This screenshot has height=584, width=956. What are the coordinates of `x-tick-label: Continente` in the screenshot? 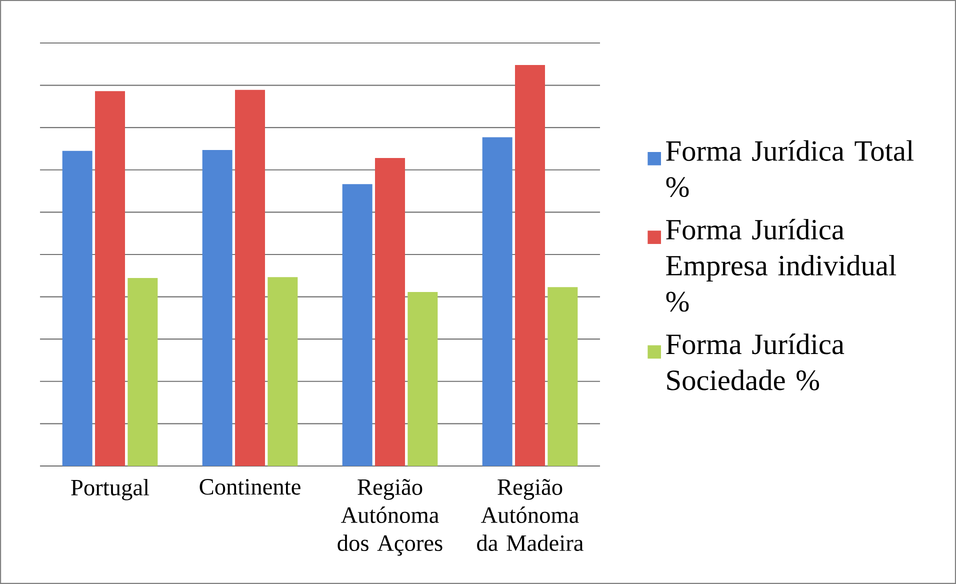 It's located at (250, 487).